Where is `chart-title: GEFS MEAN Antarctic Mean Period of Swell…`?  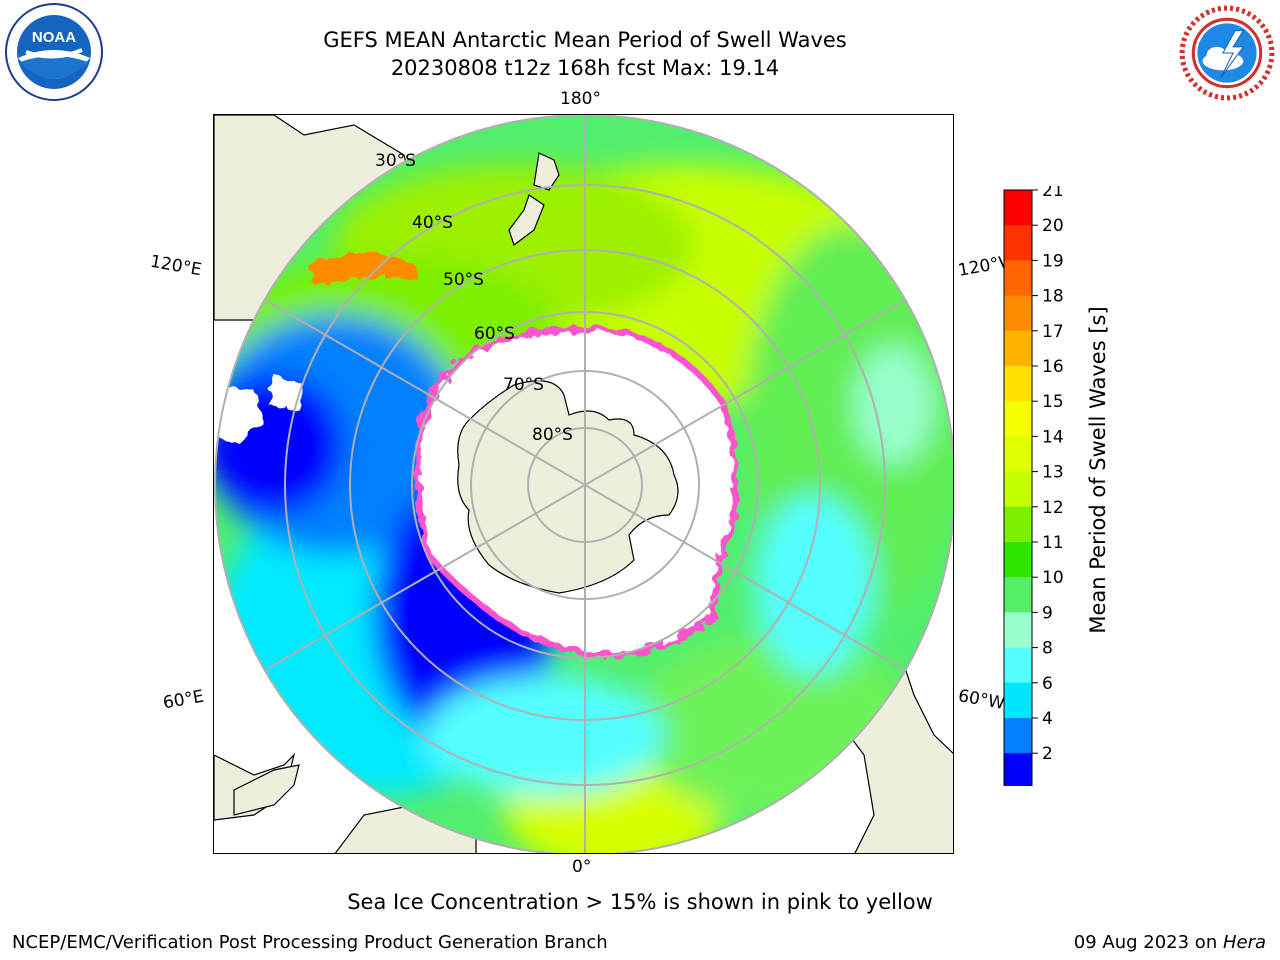 chart-title: GEFS MEAN Antarctic Mean Period of Swell… is located at coordinates (585, 40).